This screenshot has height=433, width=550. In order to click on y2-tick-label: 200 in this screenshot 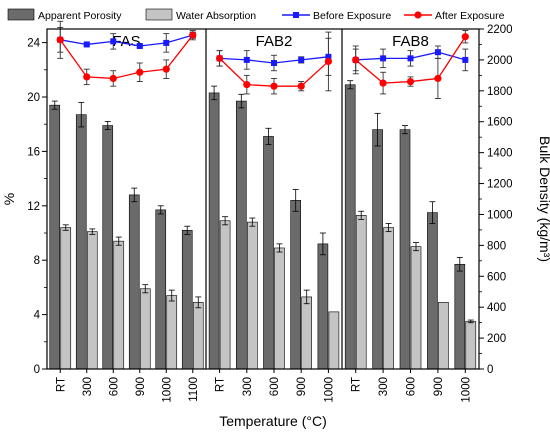, I will do `click(496, 339)`.